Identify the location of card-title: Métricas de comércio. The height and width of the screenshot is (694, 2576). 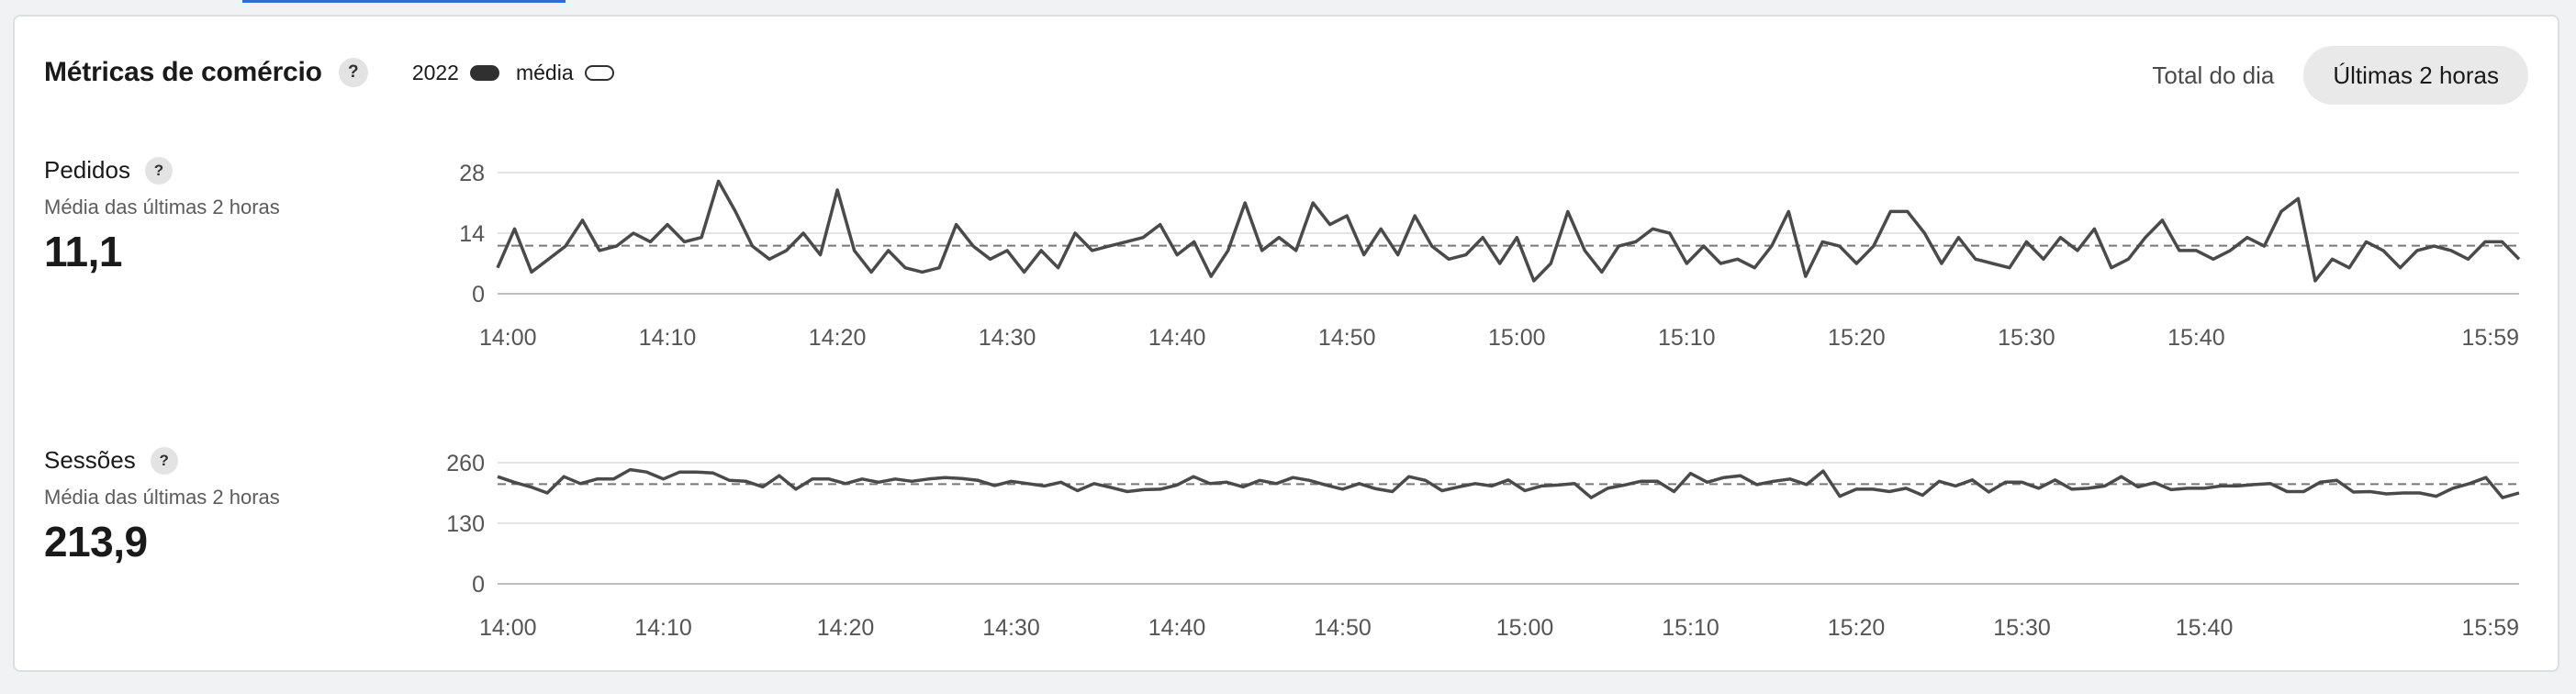
(183, 72).